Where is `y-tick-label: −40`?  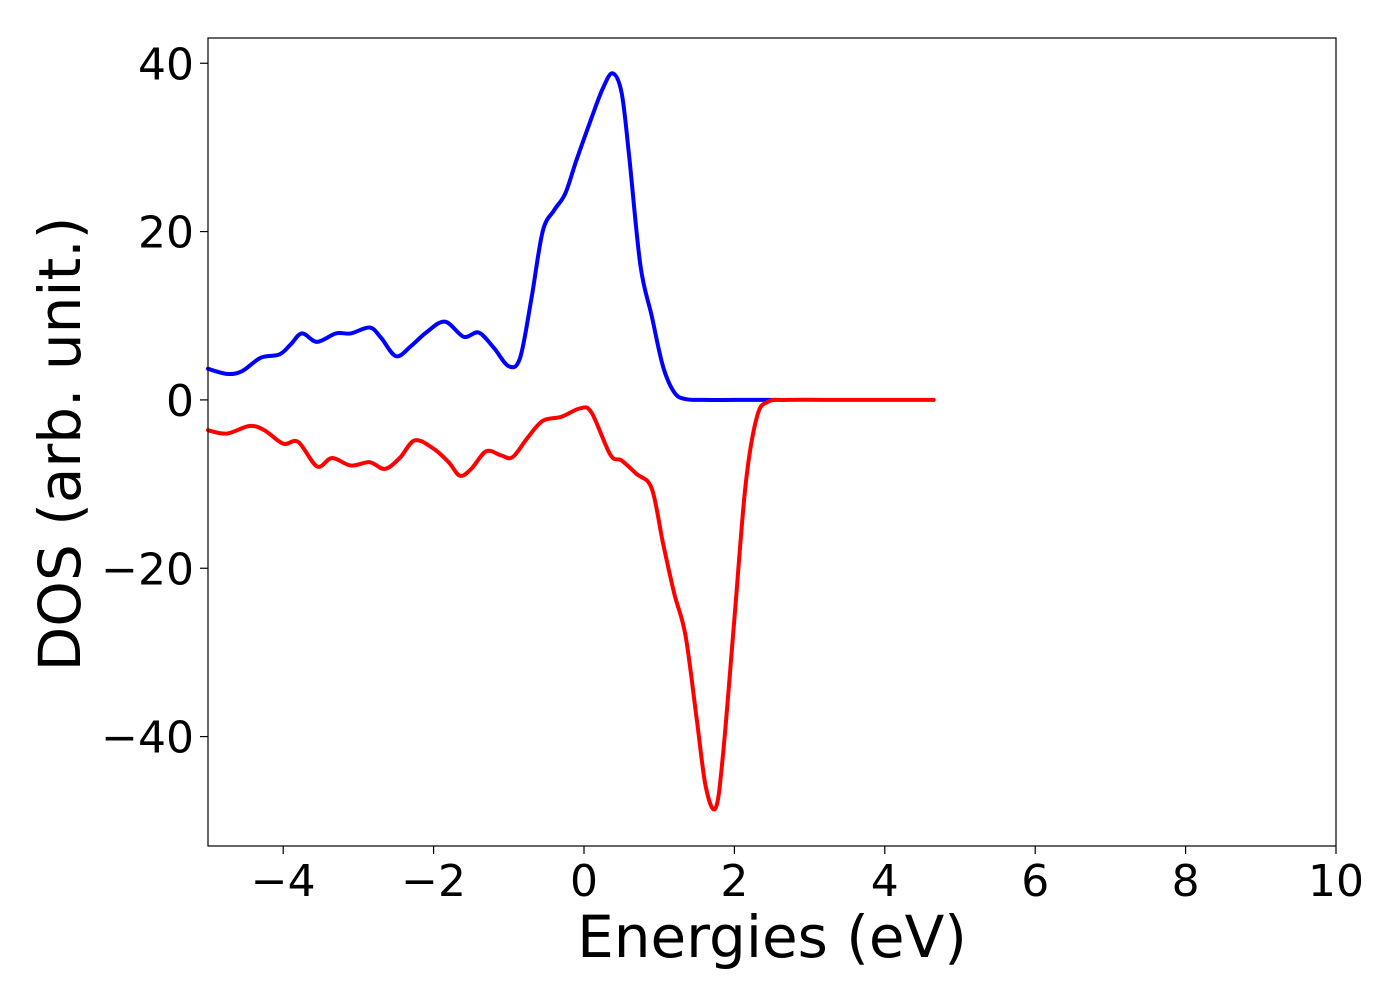
y-tick-label: −40 is located at coordinates (147, 738).